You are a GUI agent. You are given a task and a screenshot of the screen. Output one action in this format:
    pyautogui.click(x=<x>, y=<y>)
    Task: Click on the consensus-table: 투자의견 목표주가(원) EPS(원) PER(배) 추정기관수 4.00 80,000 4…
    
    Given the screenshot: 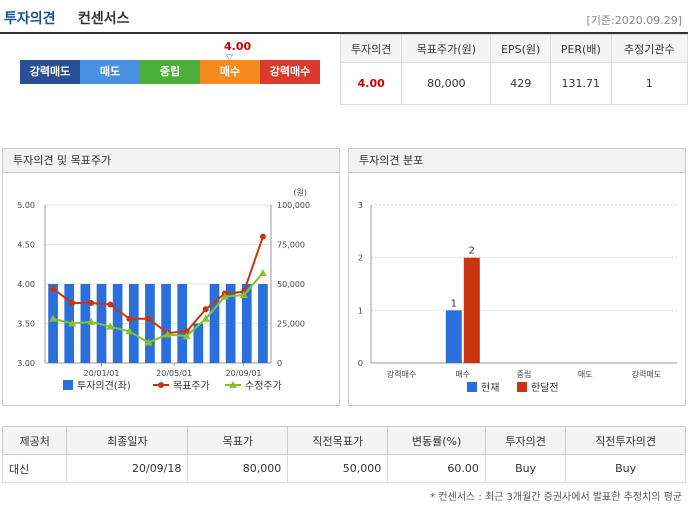 What is the action you would take?
    pyautogui.click(x=513, y=69)
    